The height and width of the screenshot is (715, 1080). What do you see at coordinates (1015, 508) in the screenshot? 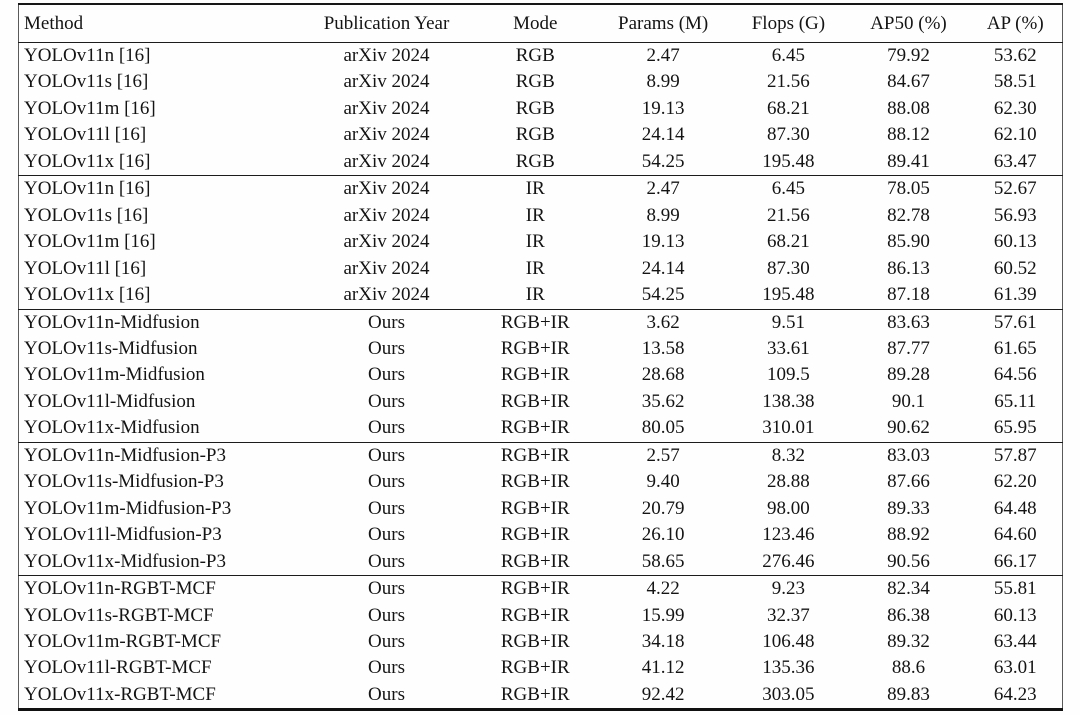
I see `value-cell: 64.48` at bounding box center [1015, 508].